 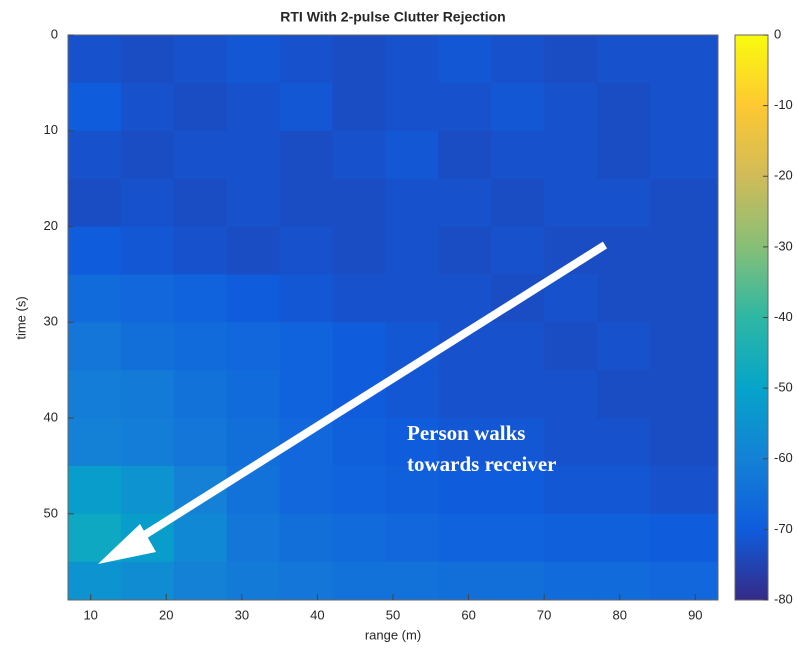 What do you see at coordinates (783, 598) in the screenshot?
I see `colorbar-tick-label: -80` at bounding box center [783, 598].